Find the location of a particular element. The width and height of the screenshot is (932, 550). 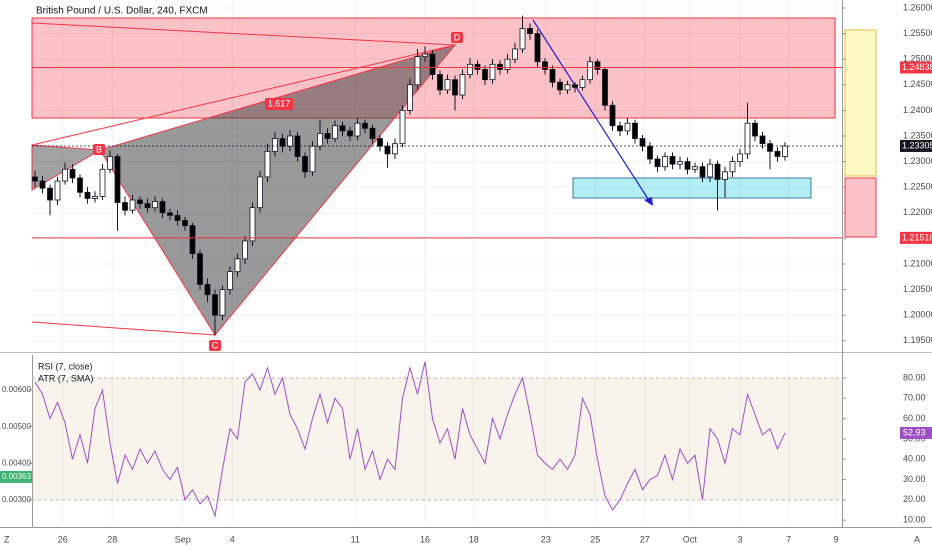

pattern-label: C is located at coordinates (215, 345).